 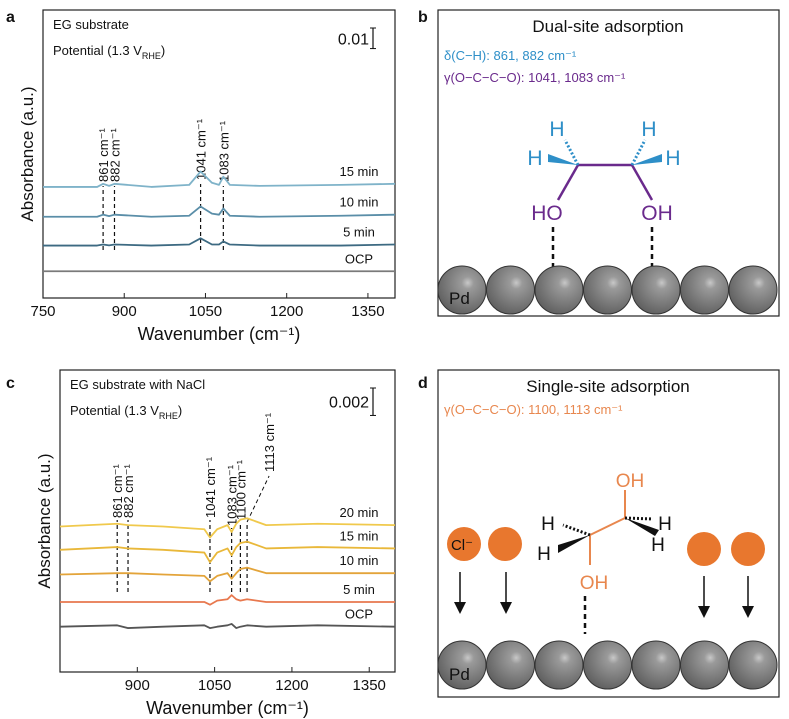 I want to click on assignment: γ(O−C−C−O): 1041, 1083 cm⁻¹, so click(x=535, y=77).